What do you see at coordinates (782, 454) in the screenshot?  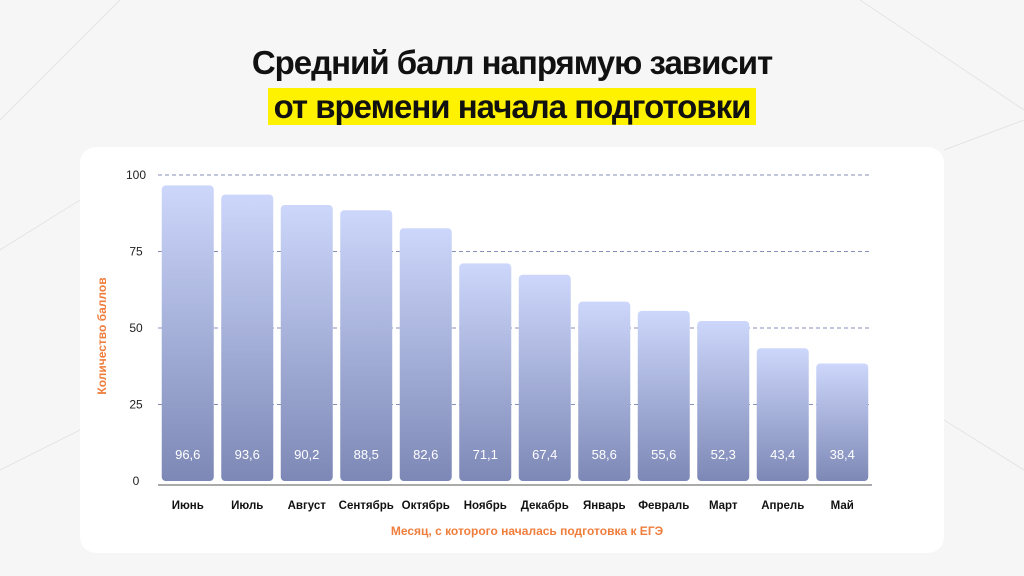 I see `bar-value-label: 43,4` at bounding box center [782, 454].